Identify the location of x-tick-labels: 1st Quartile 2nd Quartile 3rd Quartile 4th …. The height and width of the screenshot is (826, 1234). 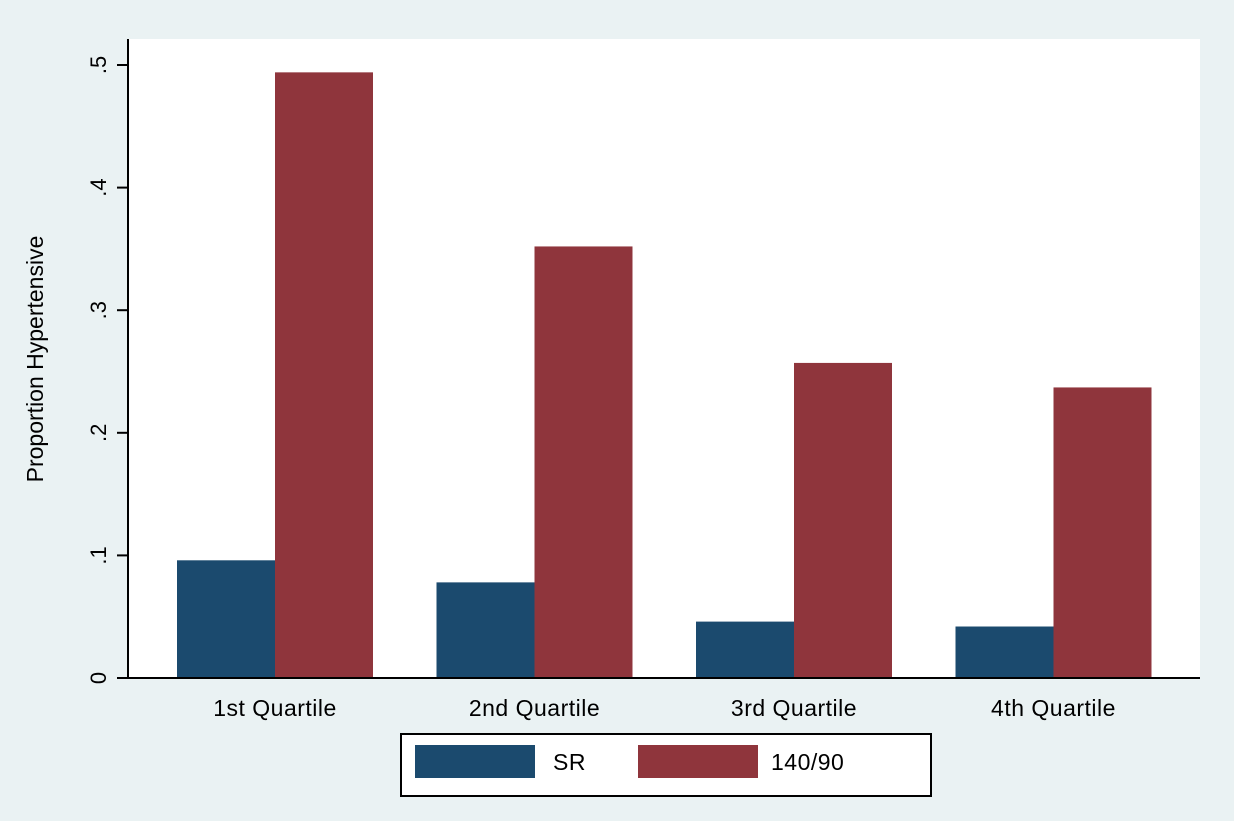
(664, 708).